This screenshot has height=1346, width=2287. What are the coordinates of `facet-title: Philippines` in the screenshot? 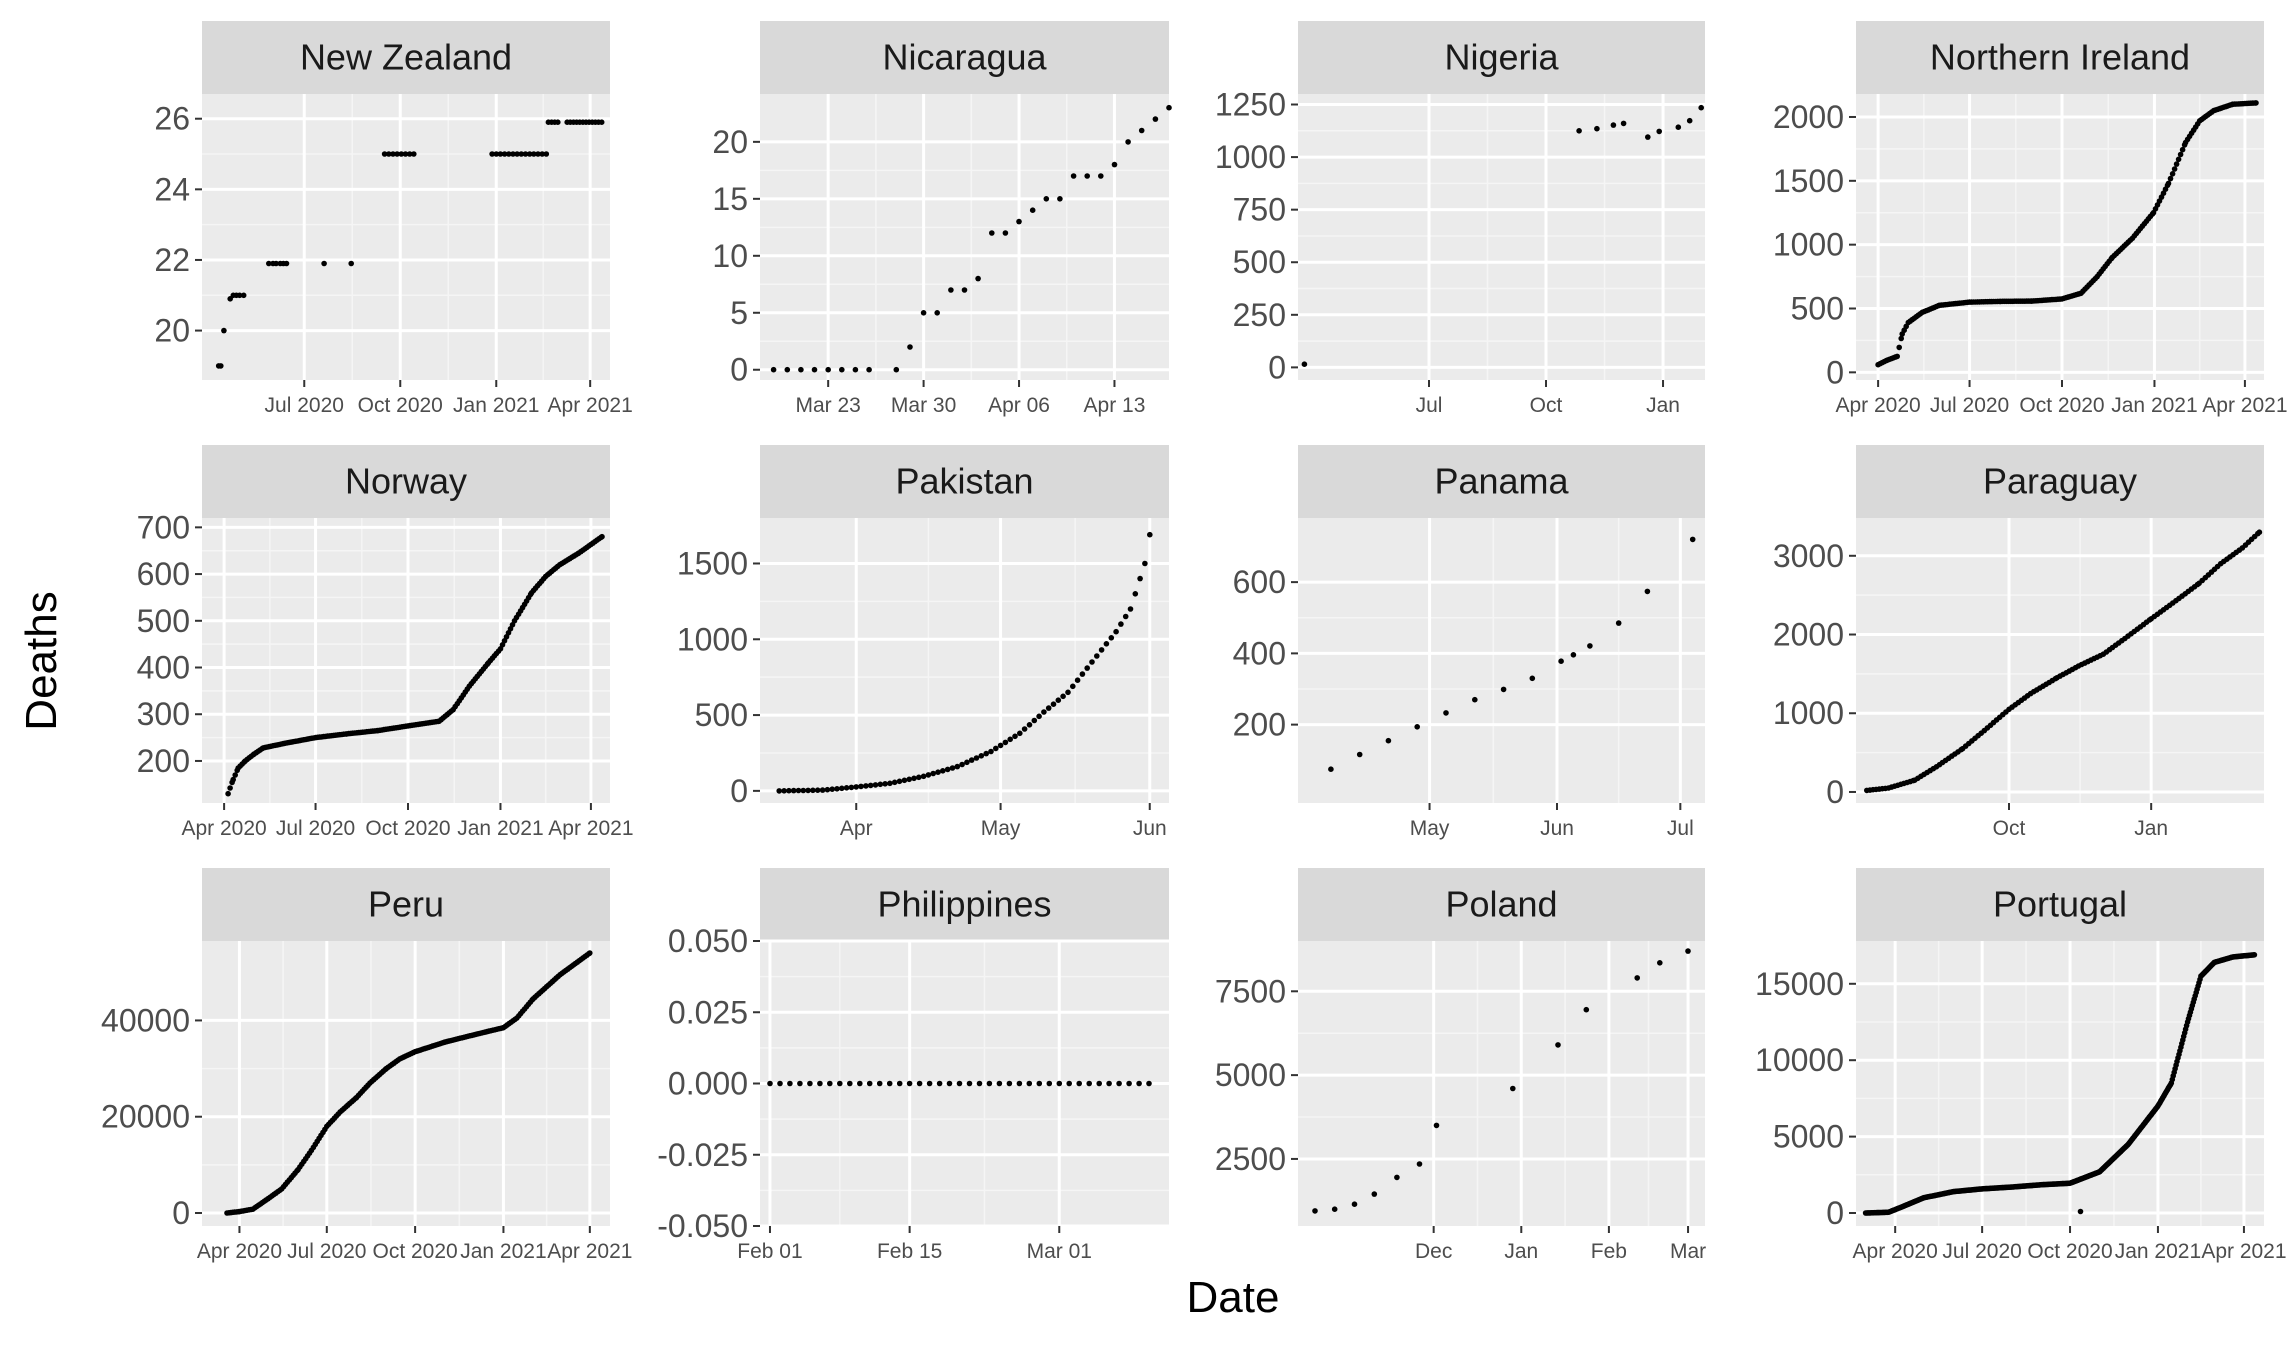 It's located at (964, 904).